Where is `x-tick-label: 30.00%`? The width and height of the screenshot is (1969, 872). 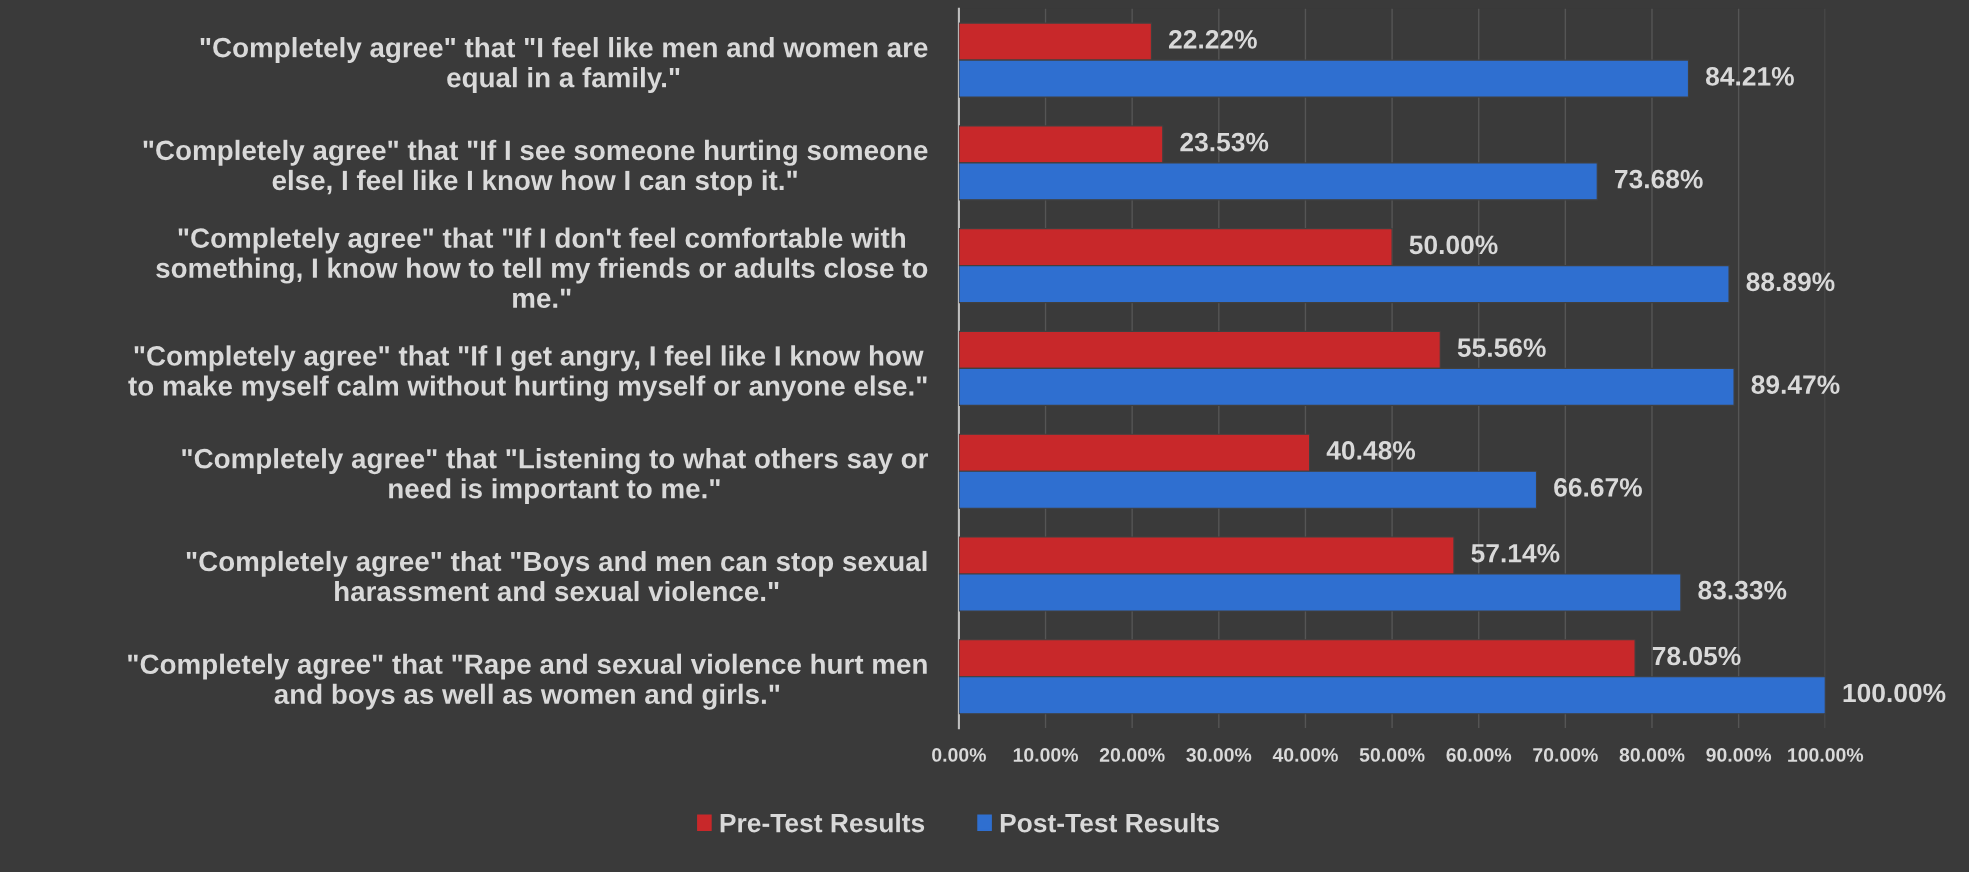
x-tick-label: 30.00% is located at coordinates (1219, 755).